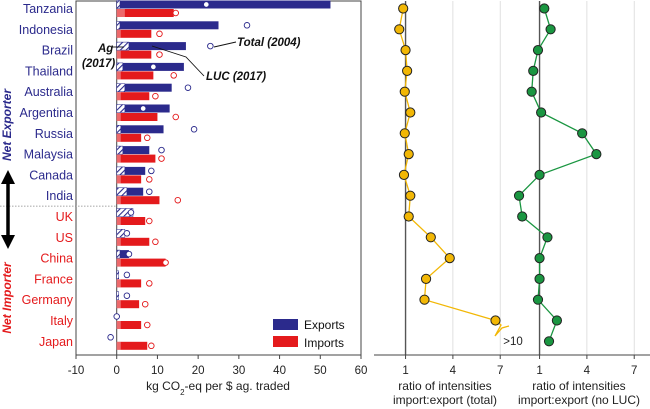  What do you see at coordinates (7, 124) in the screenshot?
I see `net-exporter-label: Net Exporter` at bounding box center [7, 124].